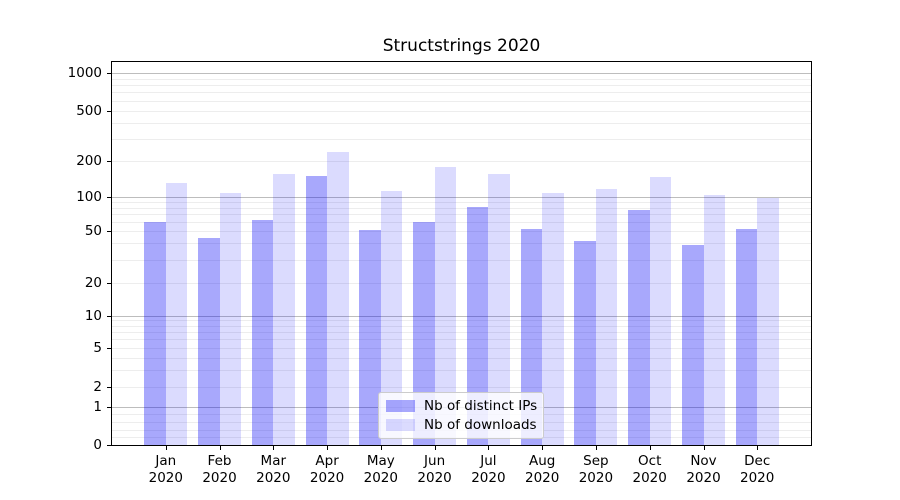 The image size is (900, 500). I want to click on bar-downloads-aug, so click(553, 319).